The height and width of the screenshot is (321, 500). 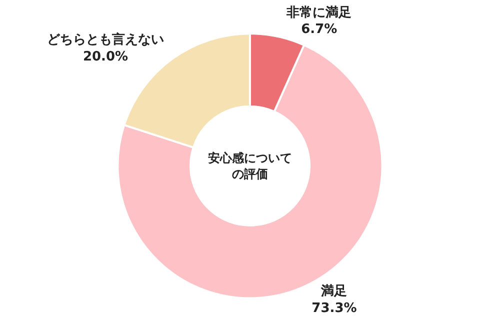 I want to click on data-label: 73.3%, so click(x=334, y=308).